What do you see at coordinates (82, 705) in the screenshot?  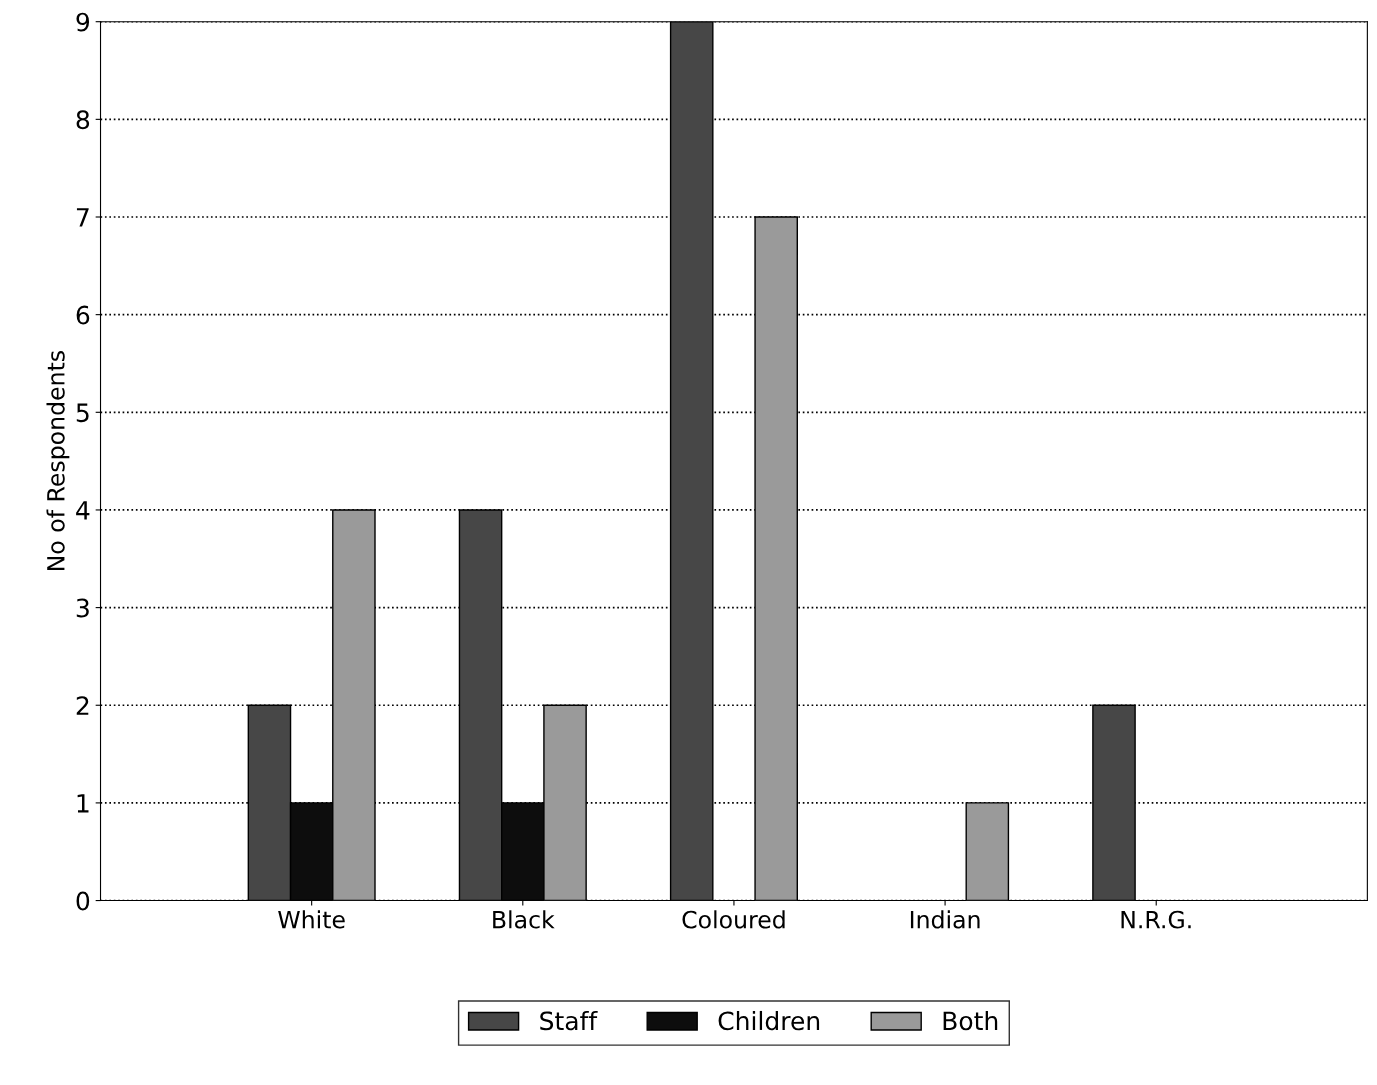 I see `y-tick-label: 2` at bounding box center [82, 705].